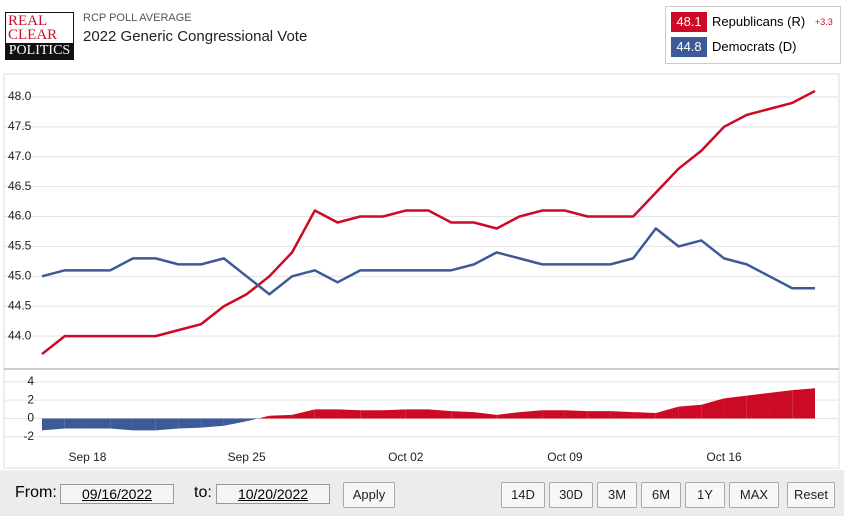 This screenshot has height=516, width=844. I want to click on y-tick-label: 45.0, so click(20, 275).